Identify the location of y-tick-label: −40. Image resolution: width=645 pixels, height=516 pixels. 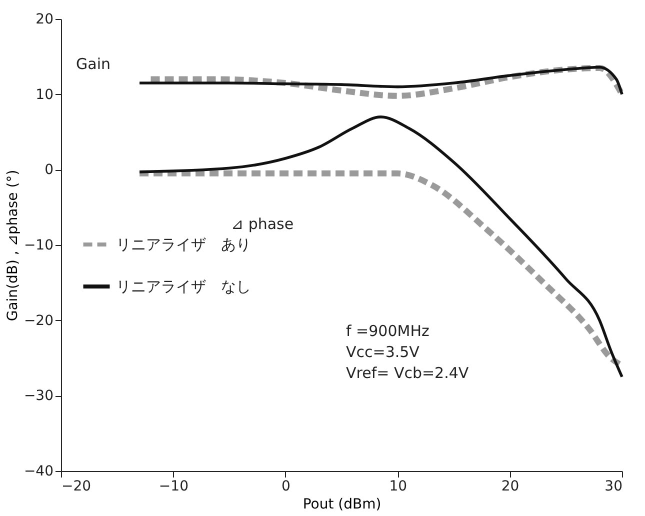
(39, 472).